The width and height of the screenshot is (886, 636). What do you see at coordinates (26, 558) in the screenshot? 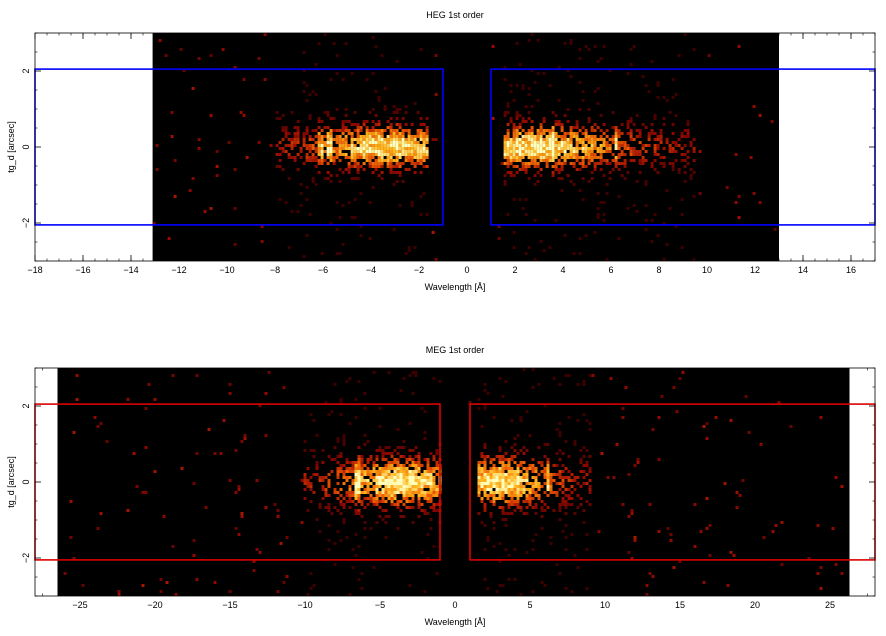
I see `y-tick-label: −2` at bounding box center [26, 558].